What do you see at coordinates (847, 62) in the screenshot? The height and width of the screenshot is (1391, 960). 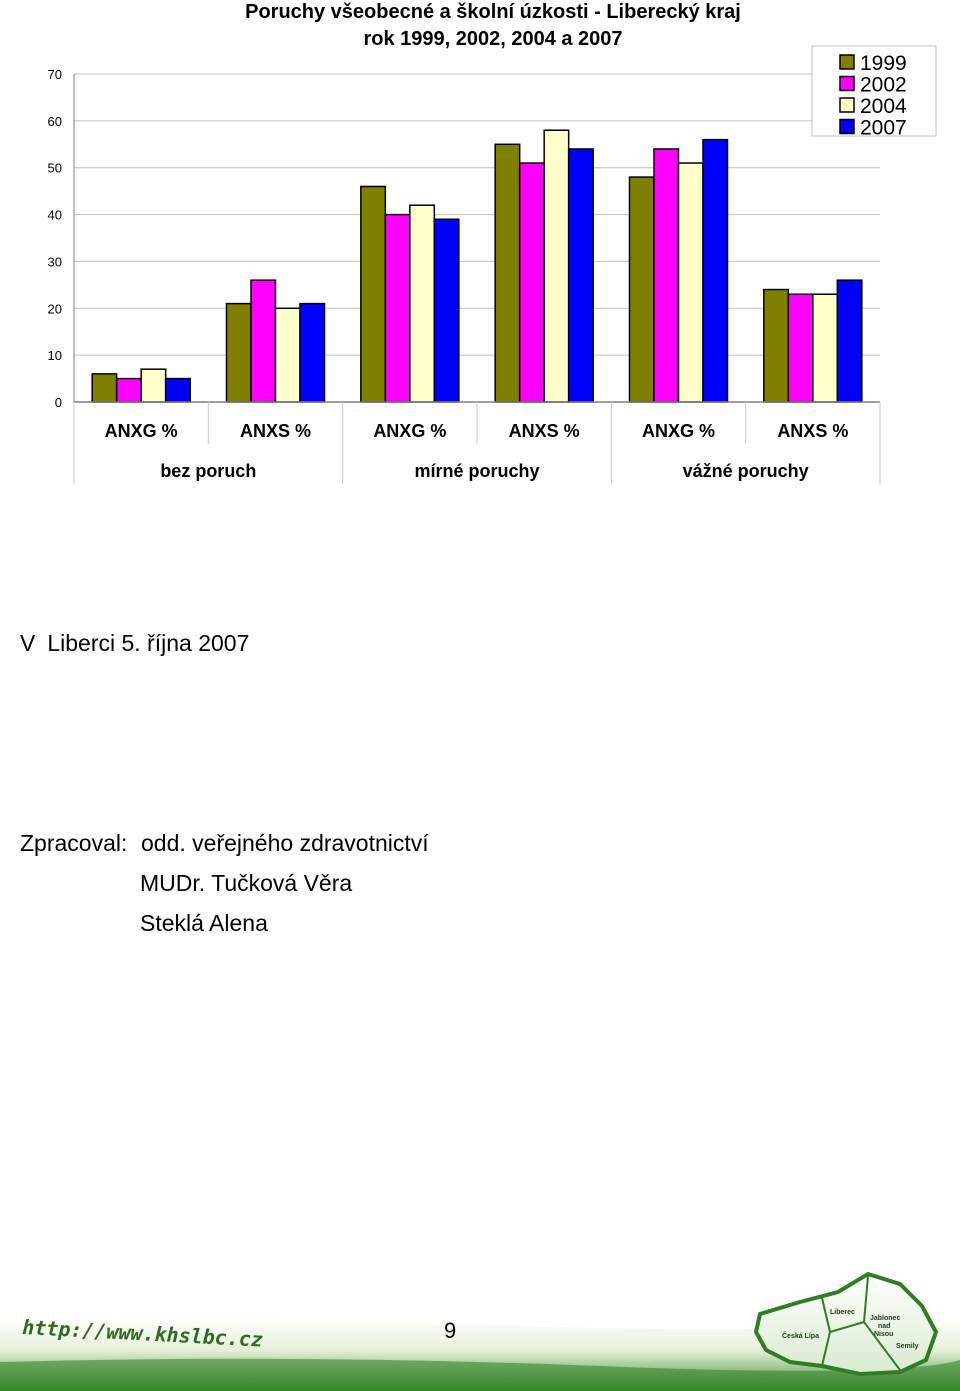 I see `legend-swatch-1999` at bounding box center [847, 62].